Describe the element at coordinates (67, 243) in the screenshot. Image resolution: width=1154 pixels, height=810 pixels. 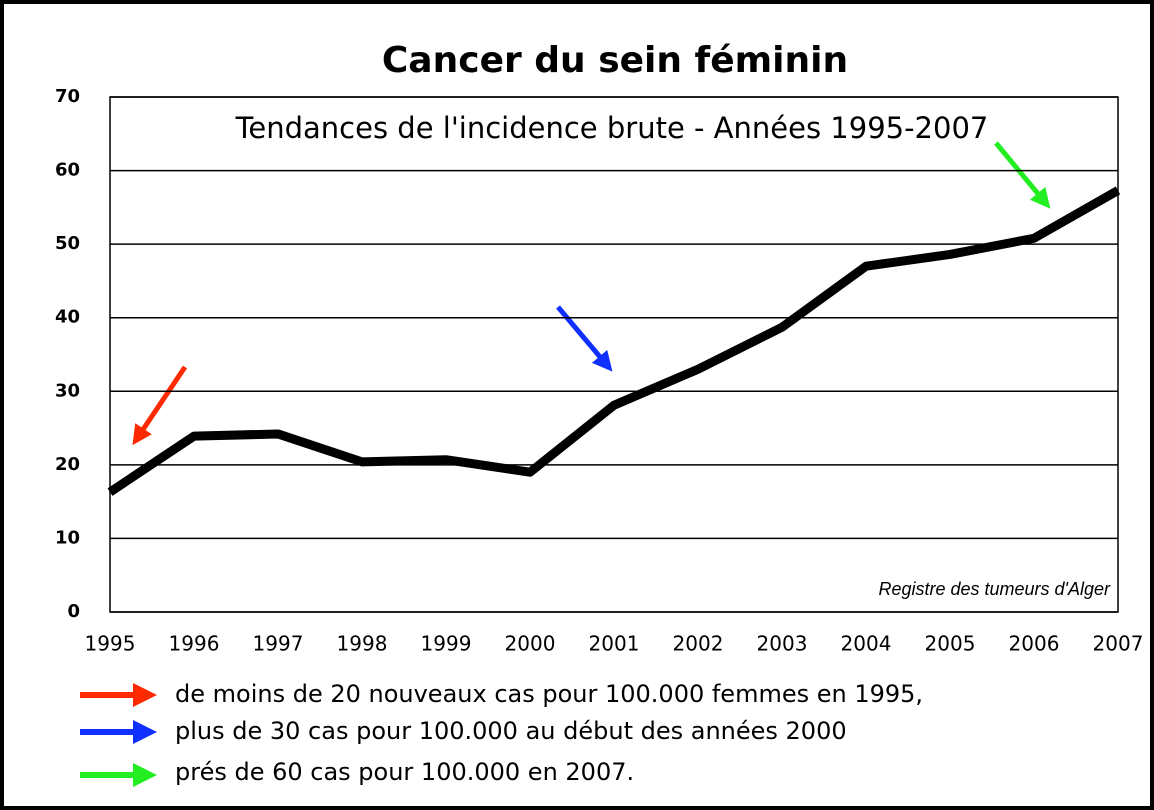
I see `y-tick-label: 50` at that location.